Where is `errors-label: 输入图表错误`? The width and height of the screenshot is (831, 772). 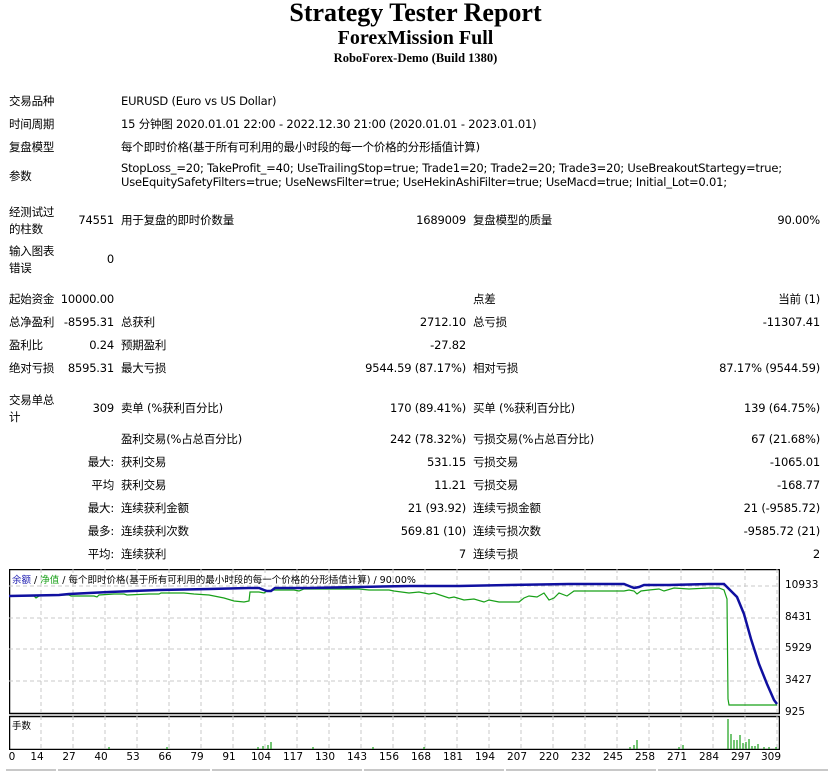 errors-label: 输入图表错误 is located at coordinates (32, 259).